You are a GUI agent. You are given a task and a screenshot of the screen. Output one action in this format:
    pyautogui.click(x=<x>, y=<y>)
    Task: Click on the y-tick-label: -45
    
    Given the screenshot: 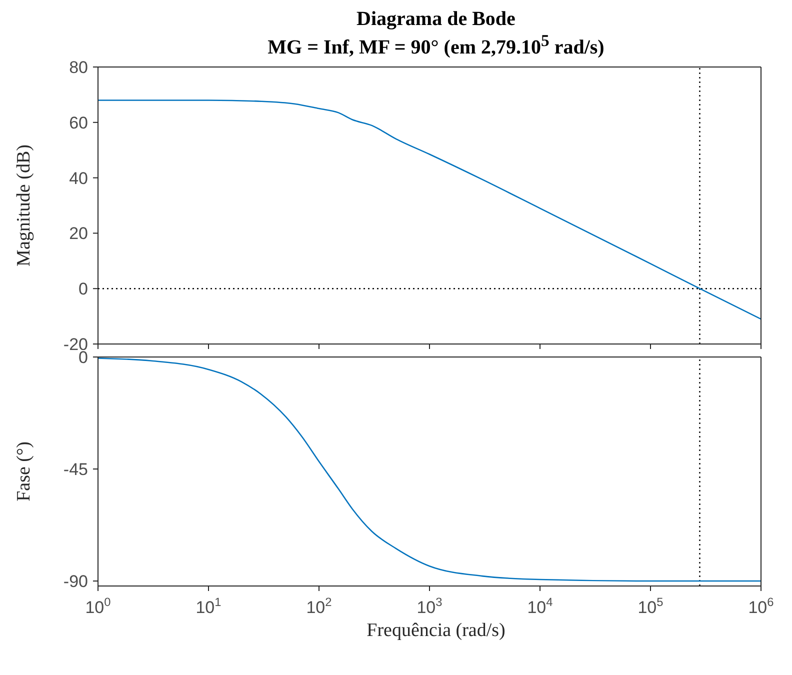 What is the action you would take?
    pyautogui.click(x=75, y=469)
    